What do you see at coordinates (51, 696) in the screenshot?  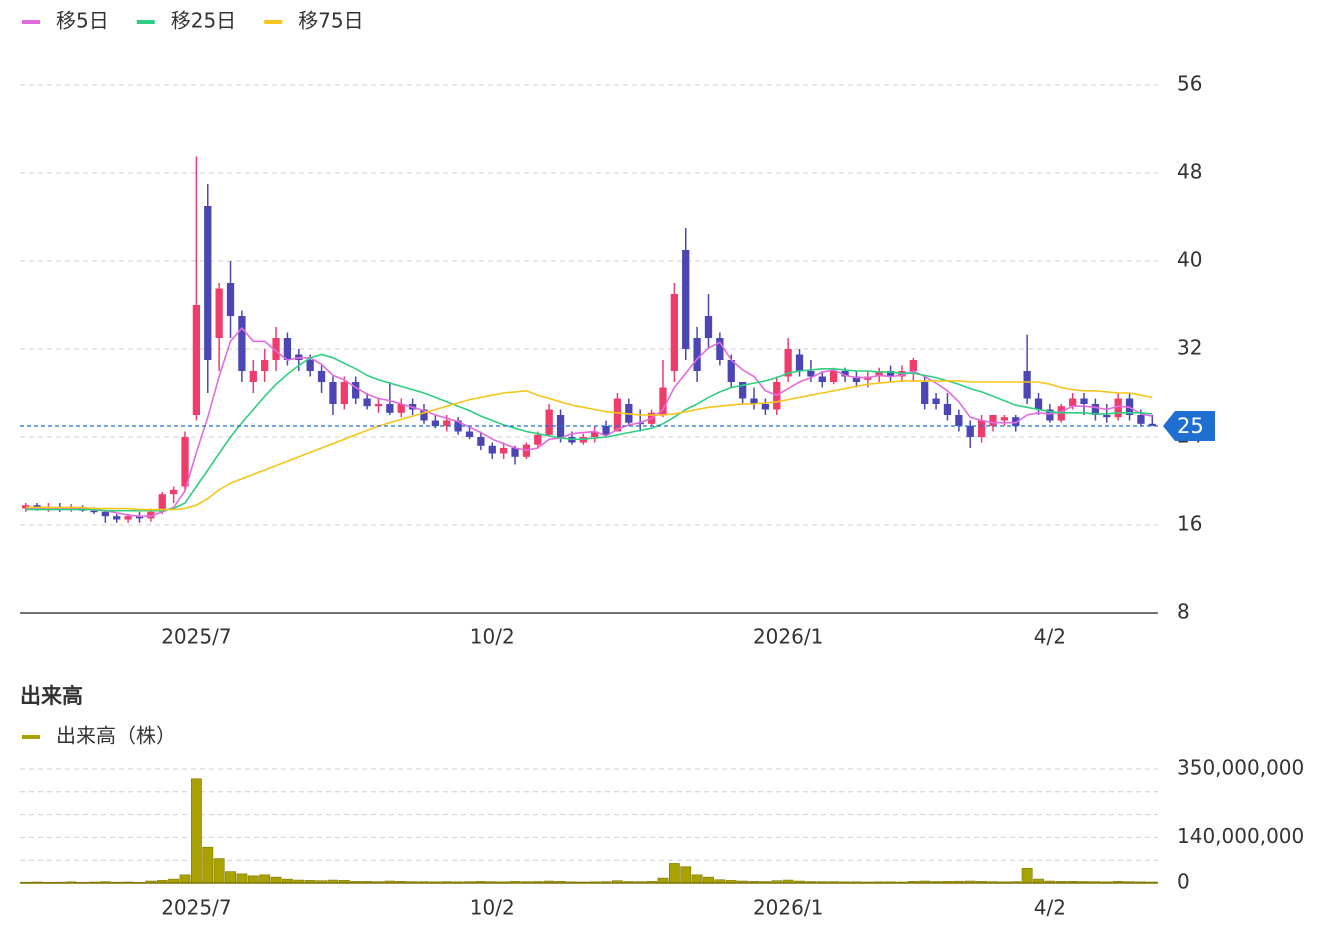 I see `volume-title: 出来高` at bounding box center [51, 696].